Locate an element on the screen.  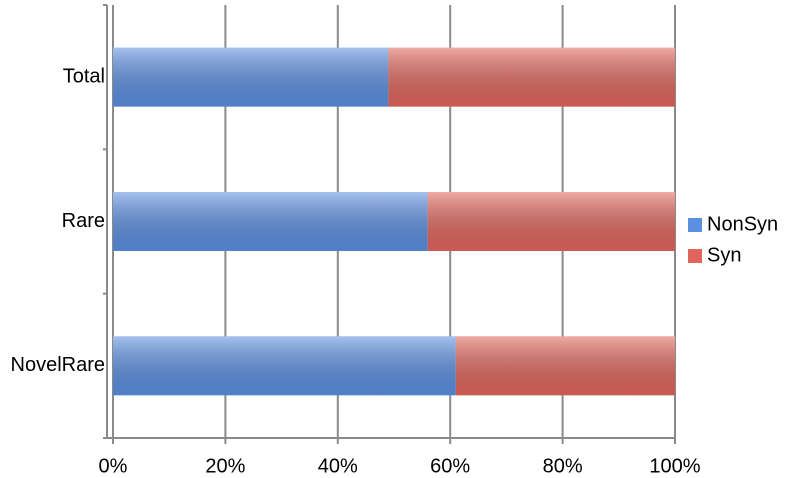
x-tick-label: 0% is located at coordinates (113, 466).